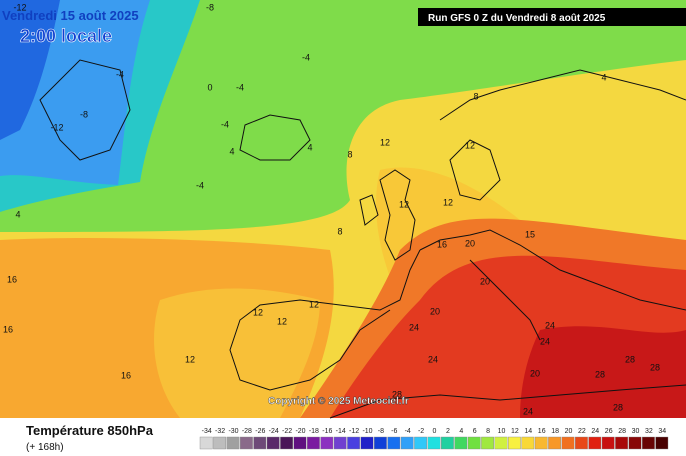  What do you see at coordinates (341, 431) in the screenshot?
I see `colorbar-tick-label: -14` at bounding box center [341, 431].